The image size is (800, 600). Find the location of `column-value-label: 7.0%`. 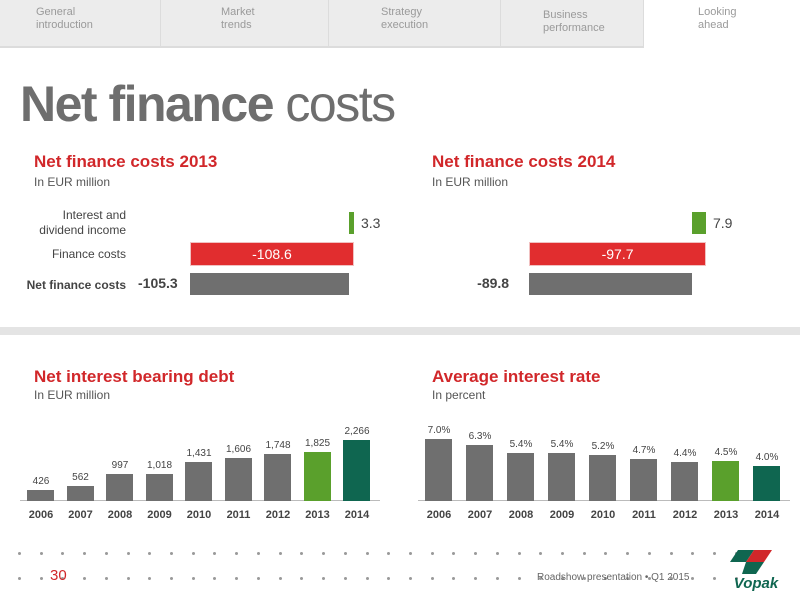

column-value-label: 7.0% is located at coordinates (439, 430).